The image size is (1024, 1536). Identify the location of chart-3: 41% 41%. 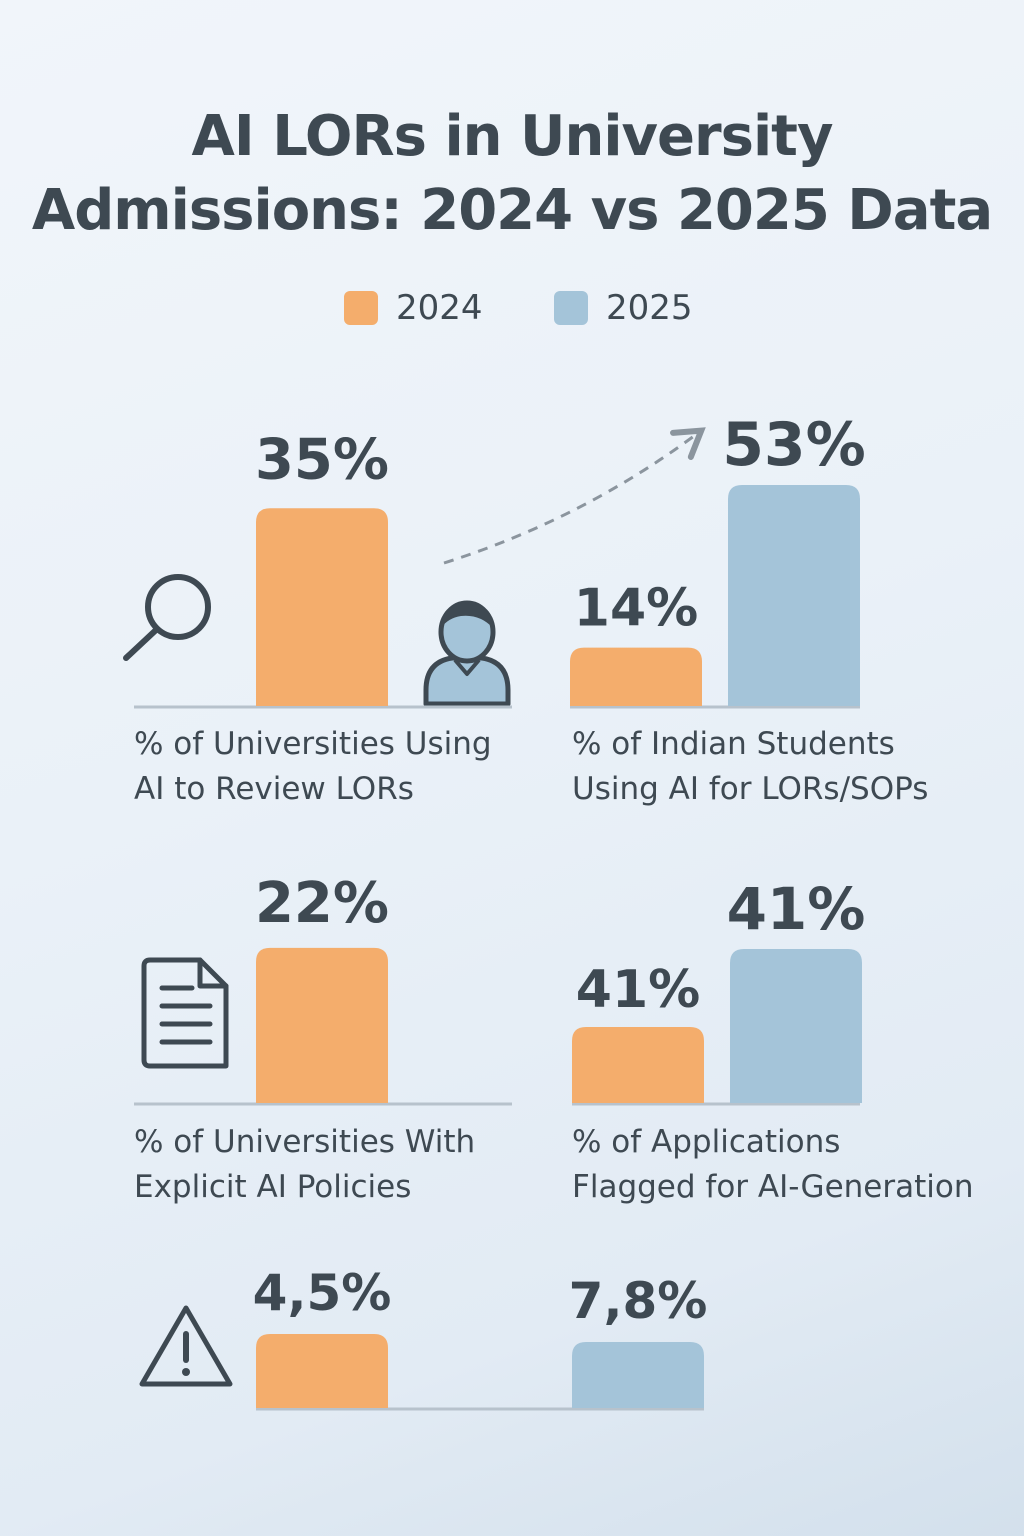
(719, 990).